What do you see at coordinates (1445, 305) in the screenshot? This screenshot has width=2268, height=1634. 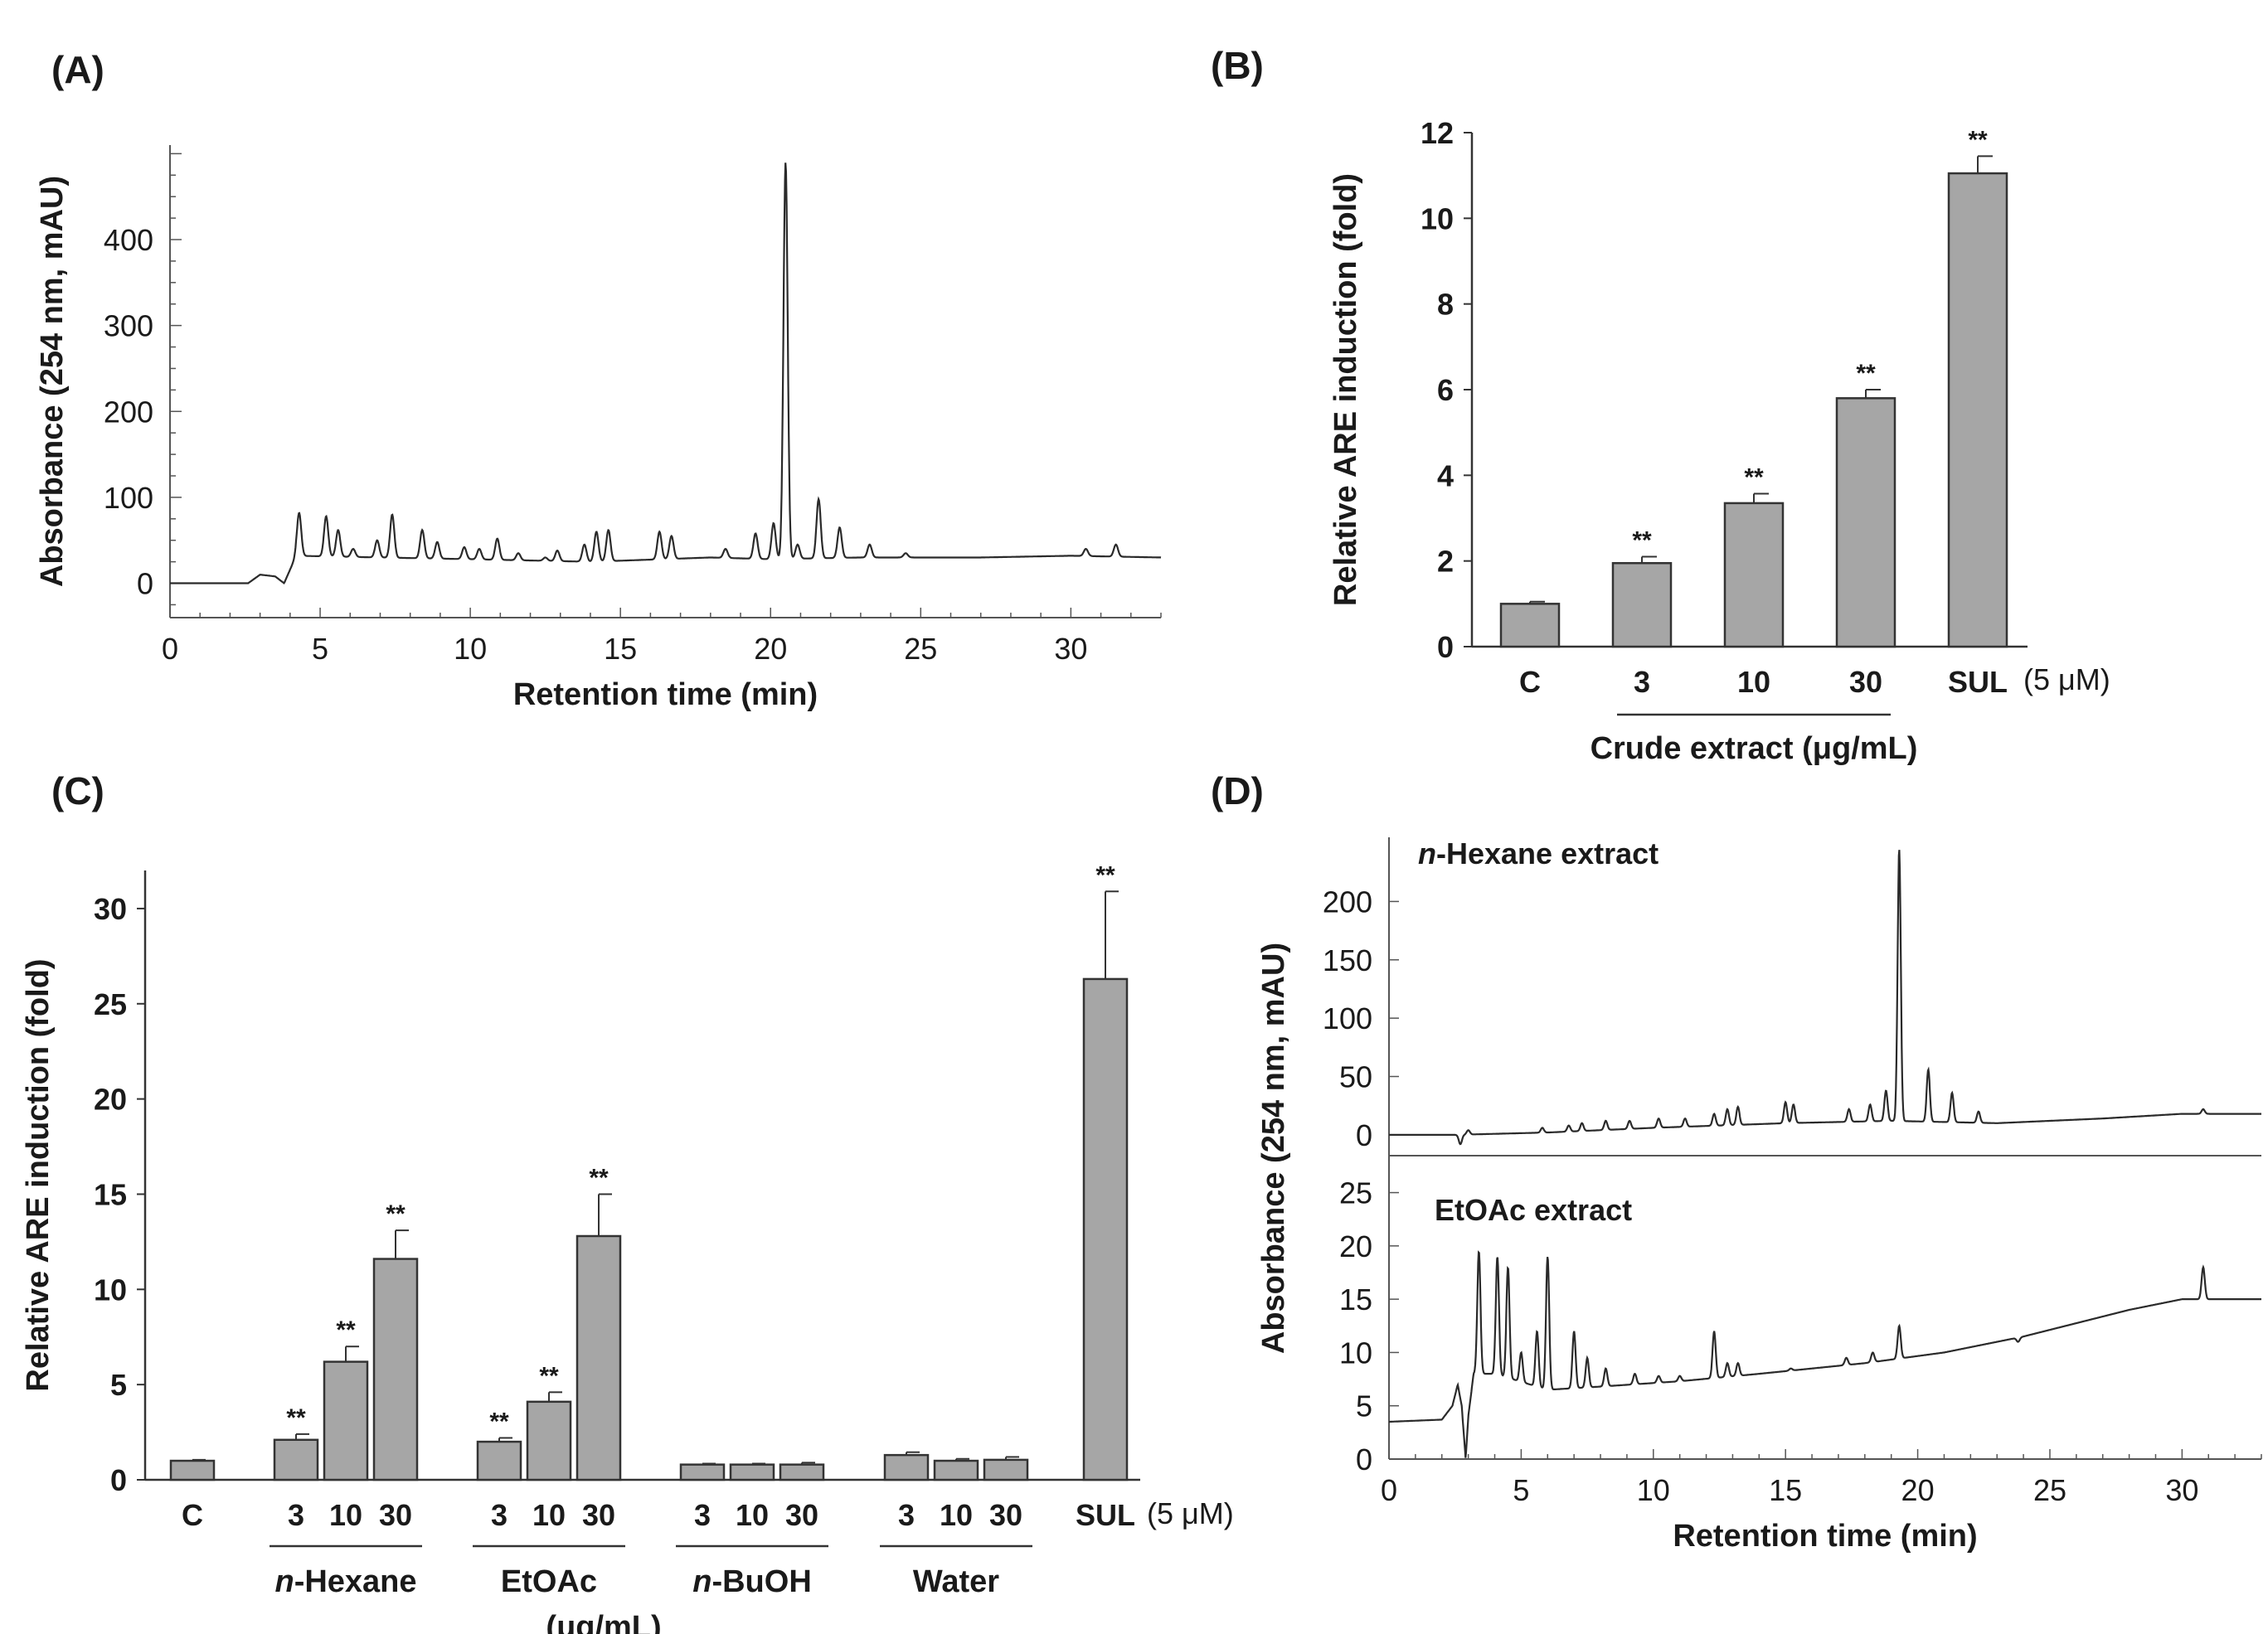 I see `y-tick-label: 8` at bounding box center [1445, 305].